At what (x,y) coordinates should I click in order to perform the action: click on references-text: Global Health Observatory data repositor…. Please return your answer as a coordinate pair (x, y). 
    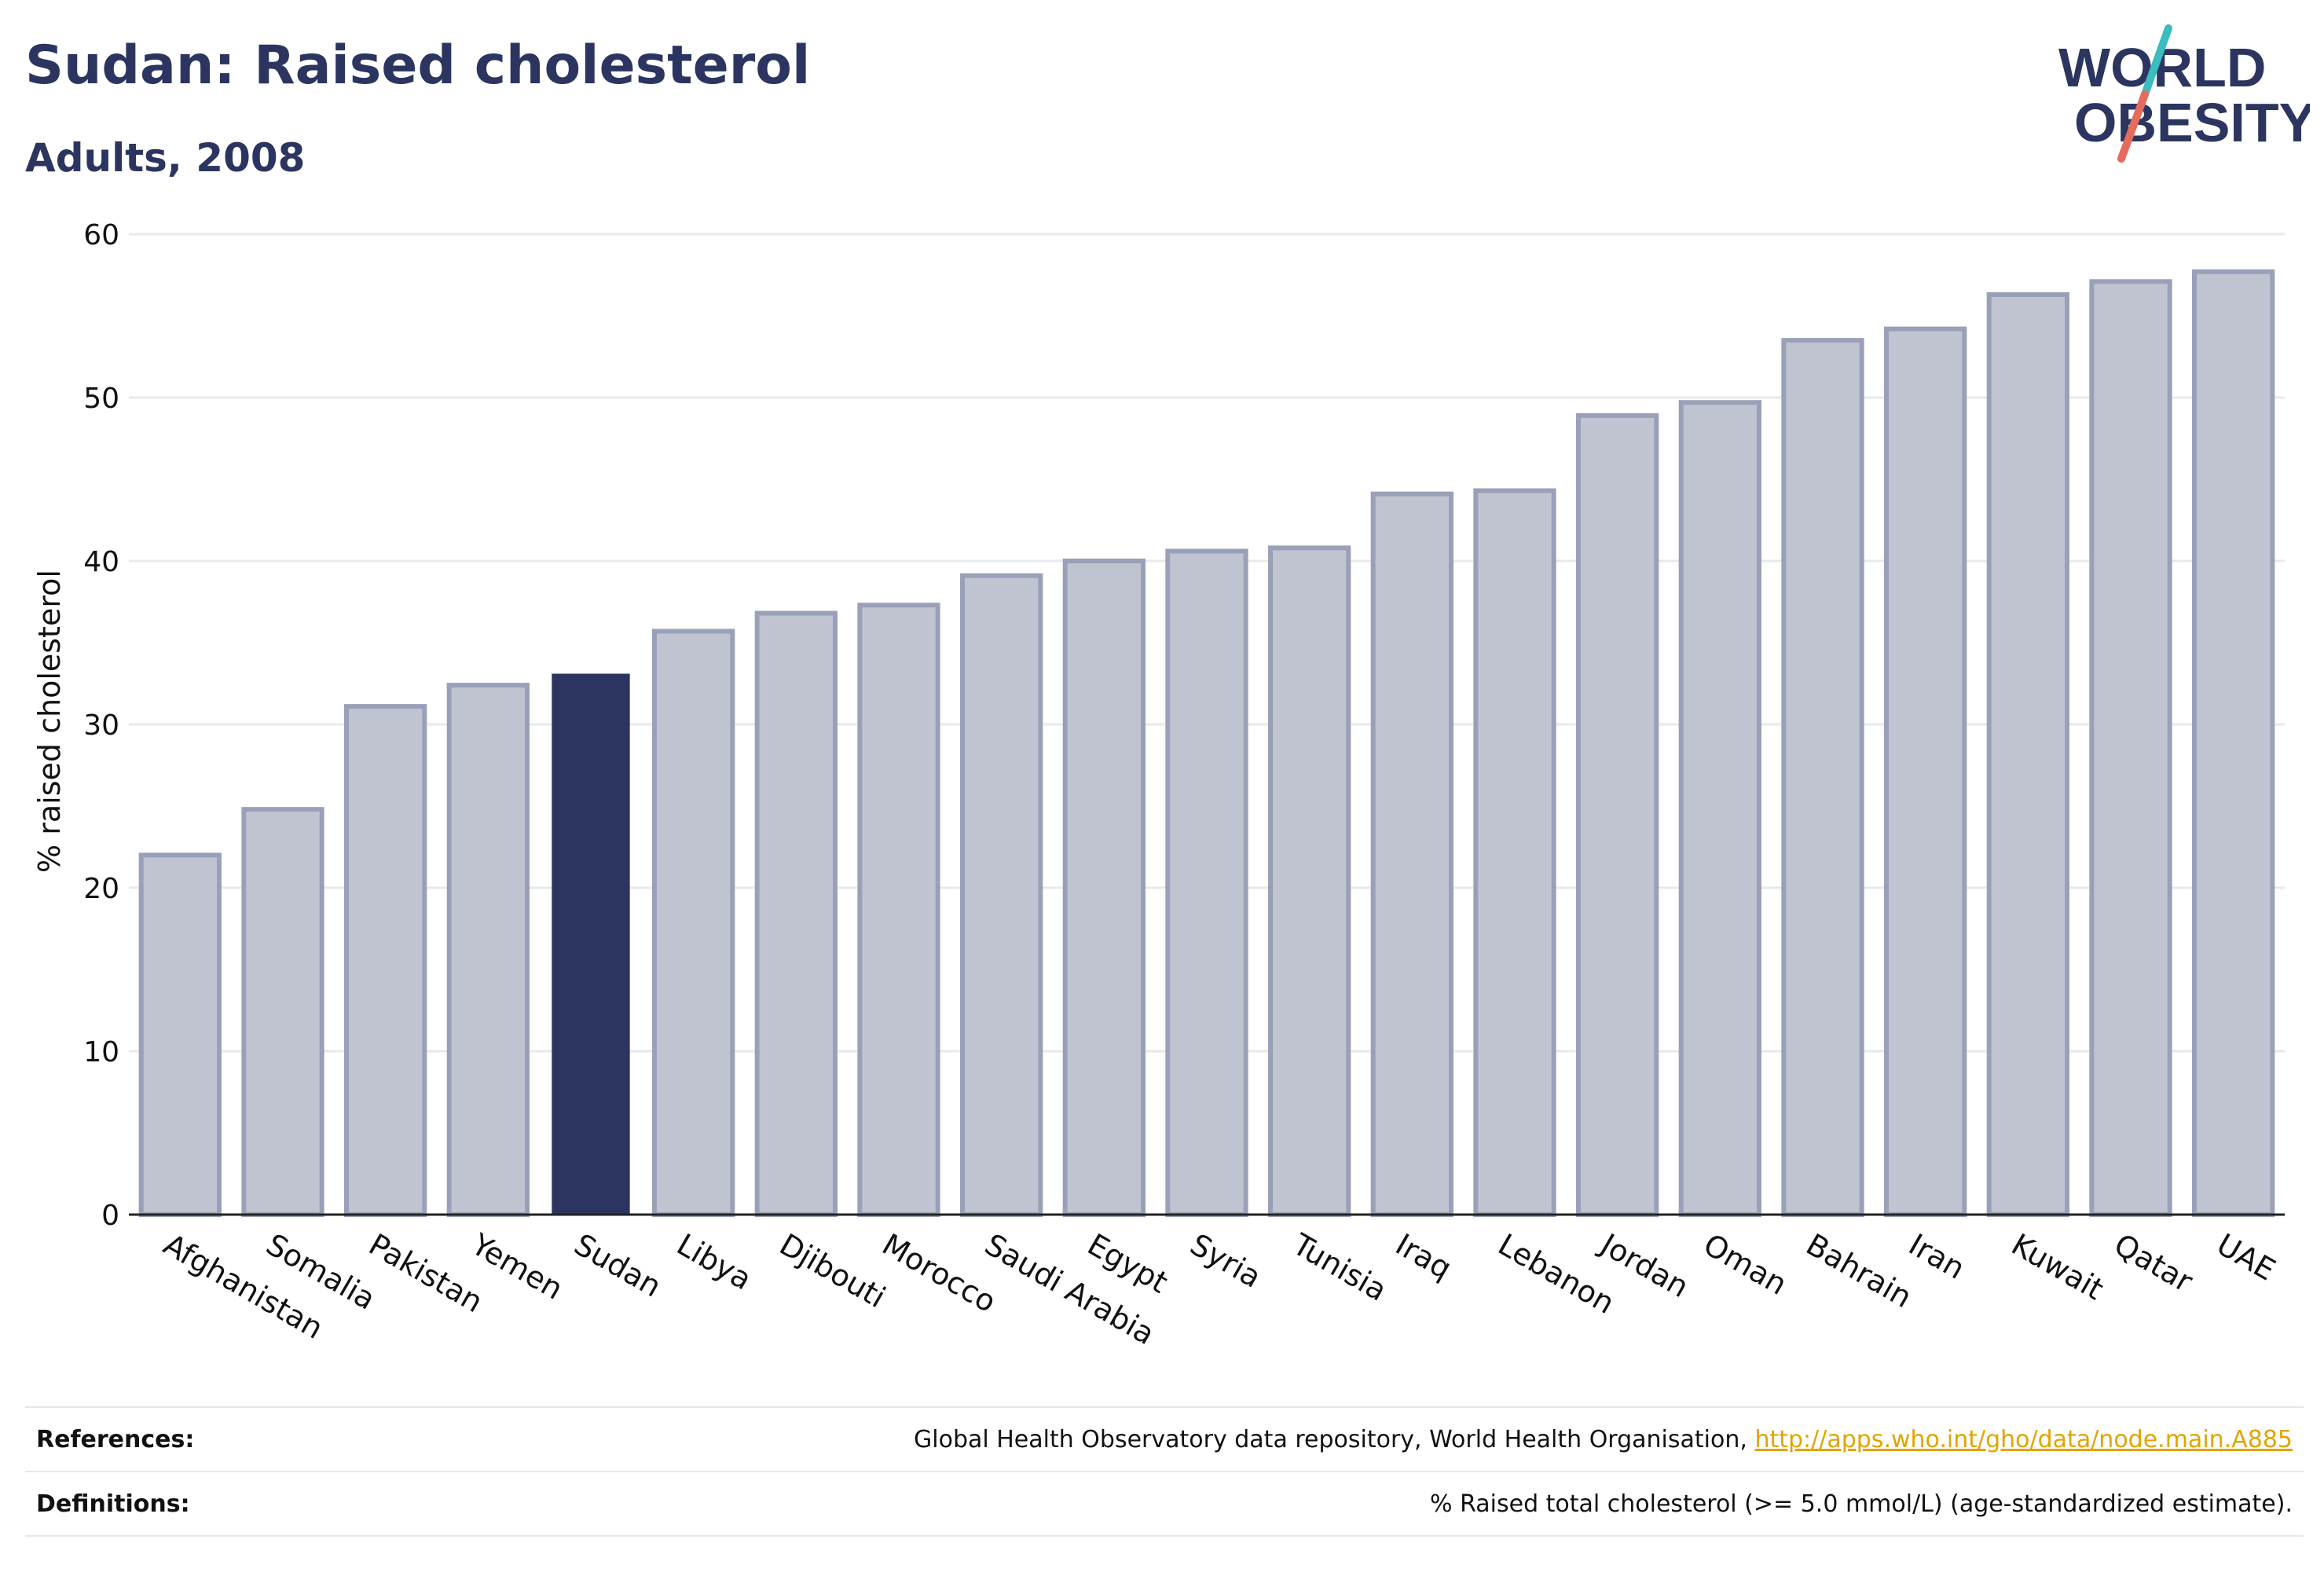
    Looking at the image, I should click on (1334, 1439).